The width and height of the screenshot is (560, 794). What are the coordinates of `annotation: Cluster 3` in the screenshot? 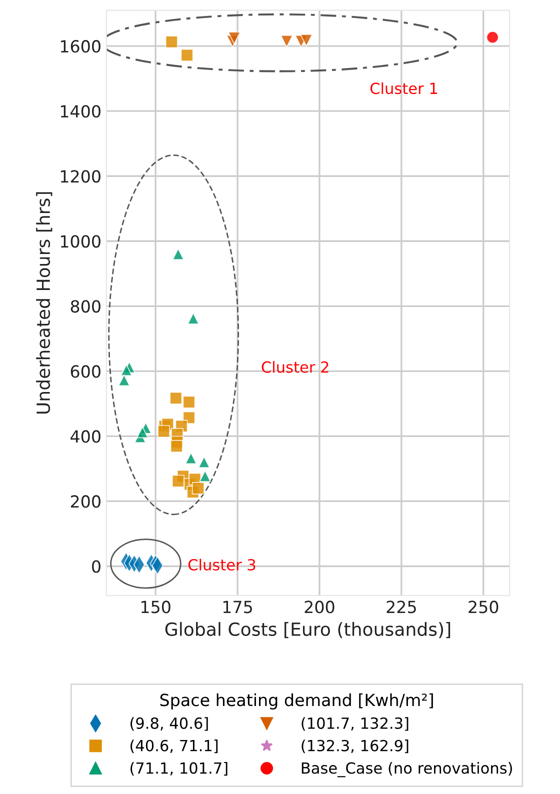 It's located at (222, 564).